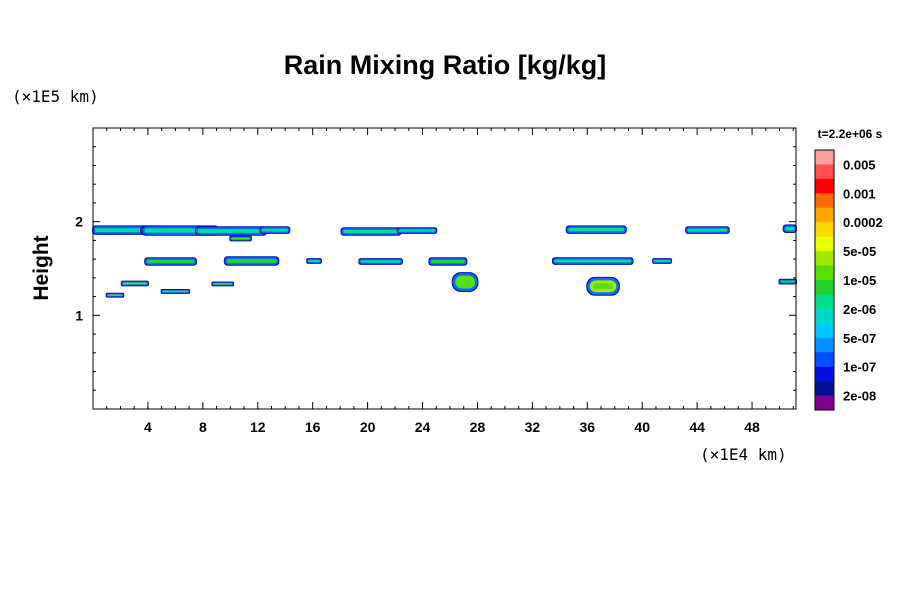 Image resolution: width=900 pixels, height=600 pixels. Describe the element at coordinates (313, 427) in the screenshot. I see `x-tick-label: 16` at that location.